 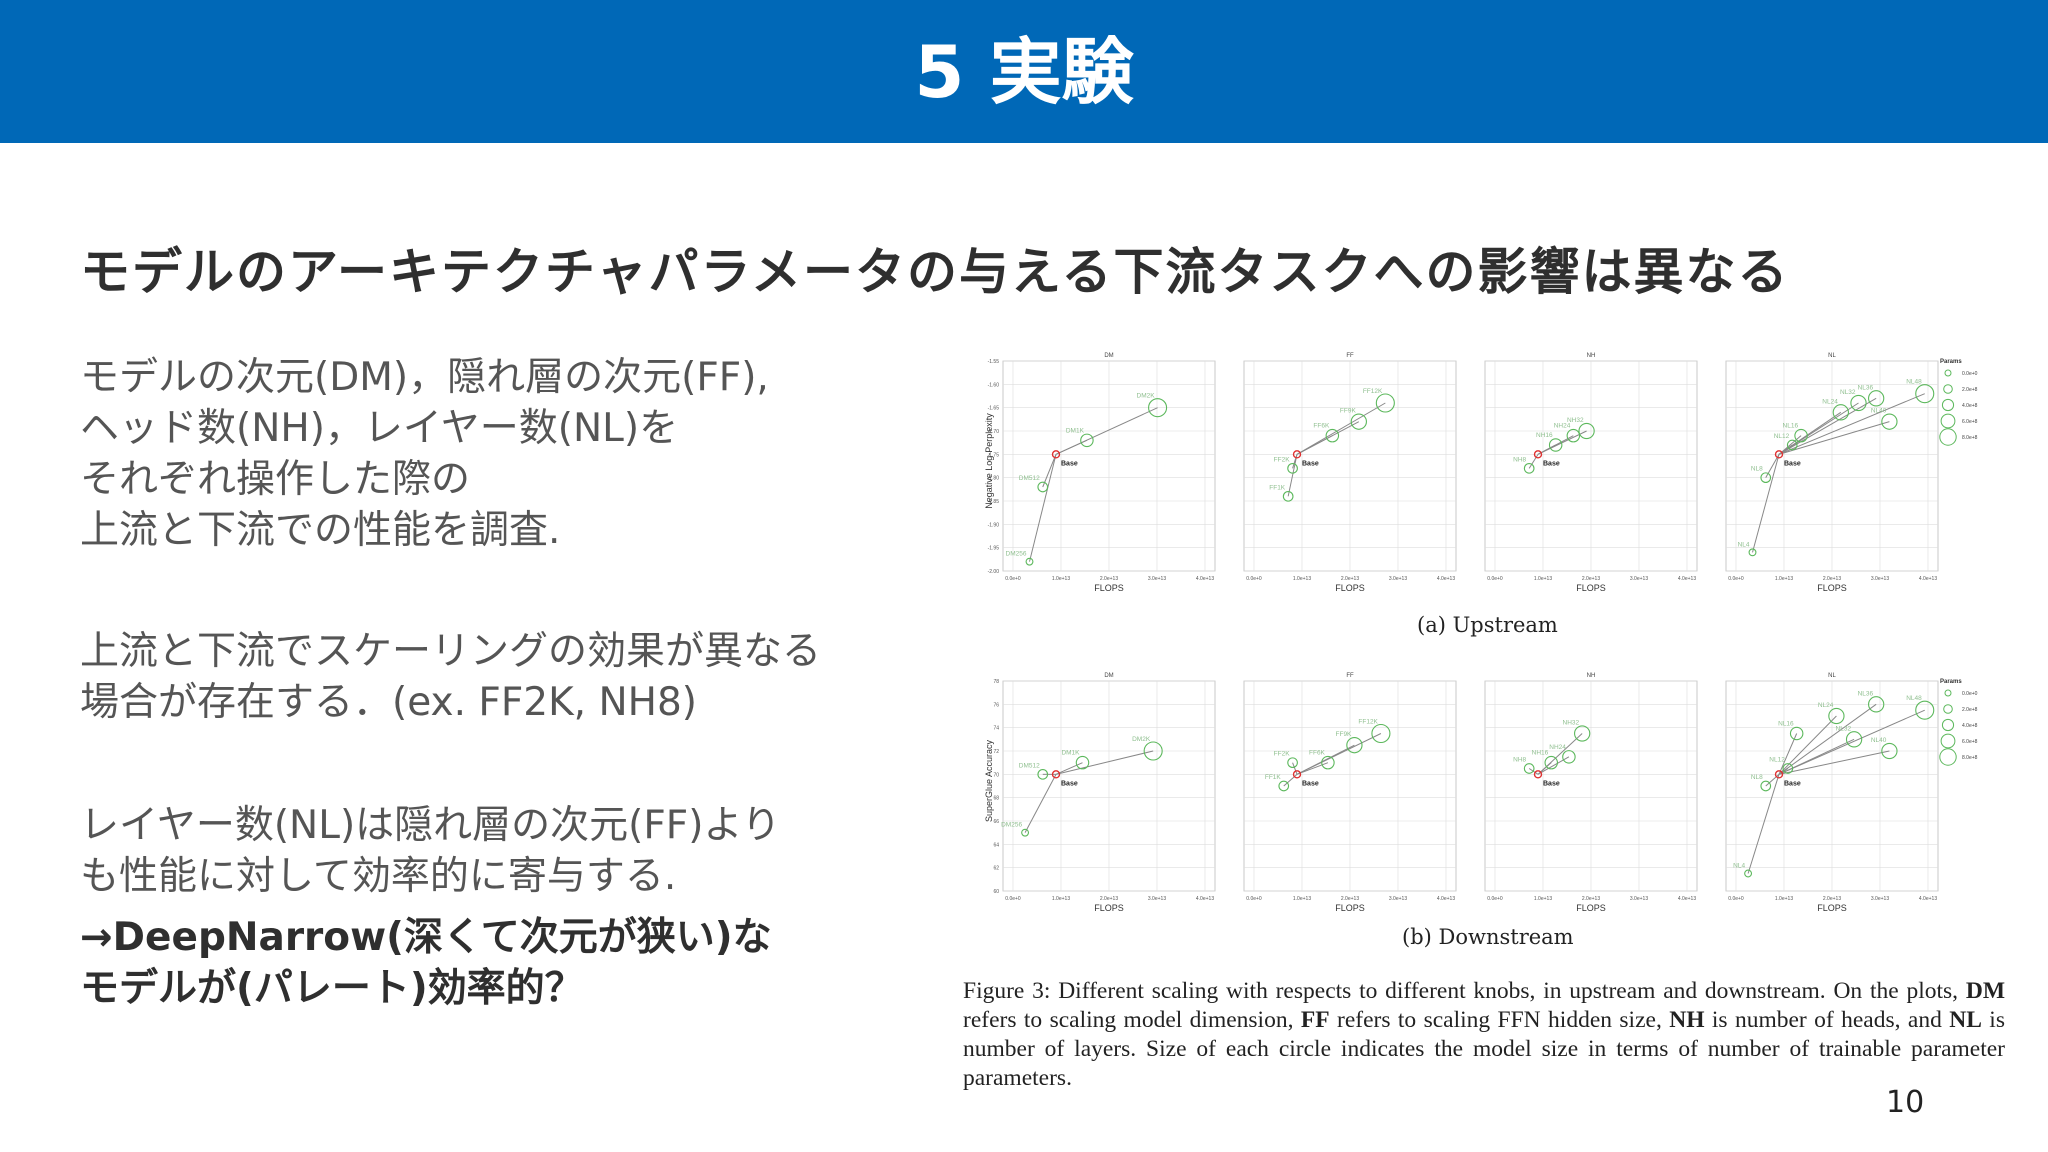 What do you see at coordinates (1879, 411) in the screenshot?
I see `upstream-point-label: NL40` at bounding box center [1879, 411].